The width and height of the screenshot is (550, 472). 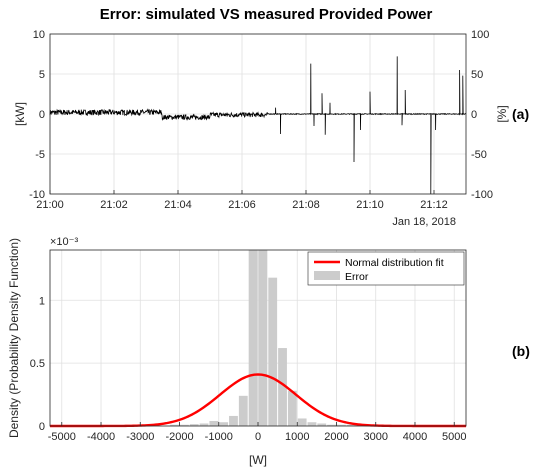 What do you see at coordinates (40, 155) in the screenshot?
I see `panel-a-left-tick-label-3: -5` at bounding box center [40, 155].